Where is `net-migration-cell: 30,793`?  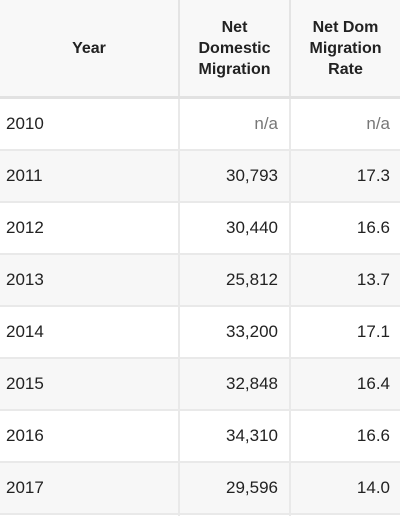 net-migration-cell: 30,793 is located at coordinates (235, 176).